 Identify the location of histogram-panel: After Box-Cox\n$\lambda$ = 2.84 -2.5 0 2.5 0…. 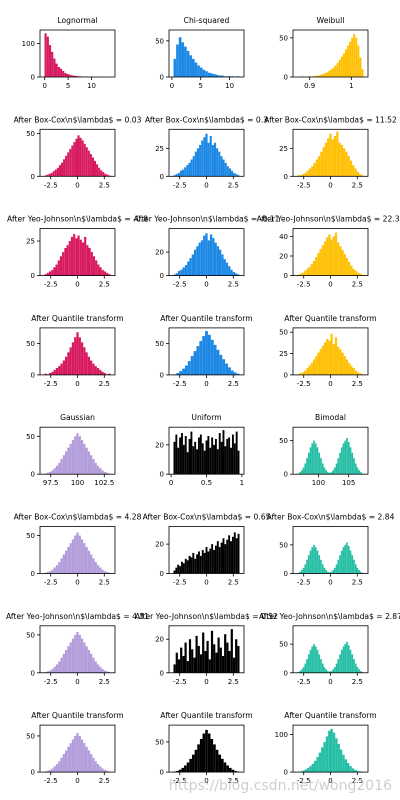
(331, 550).